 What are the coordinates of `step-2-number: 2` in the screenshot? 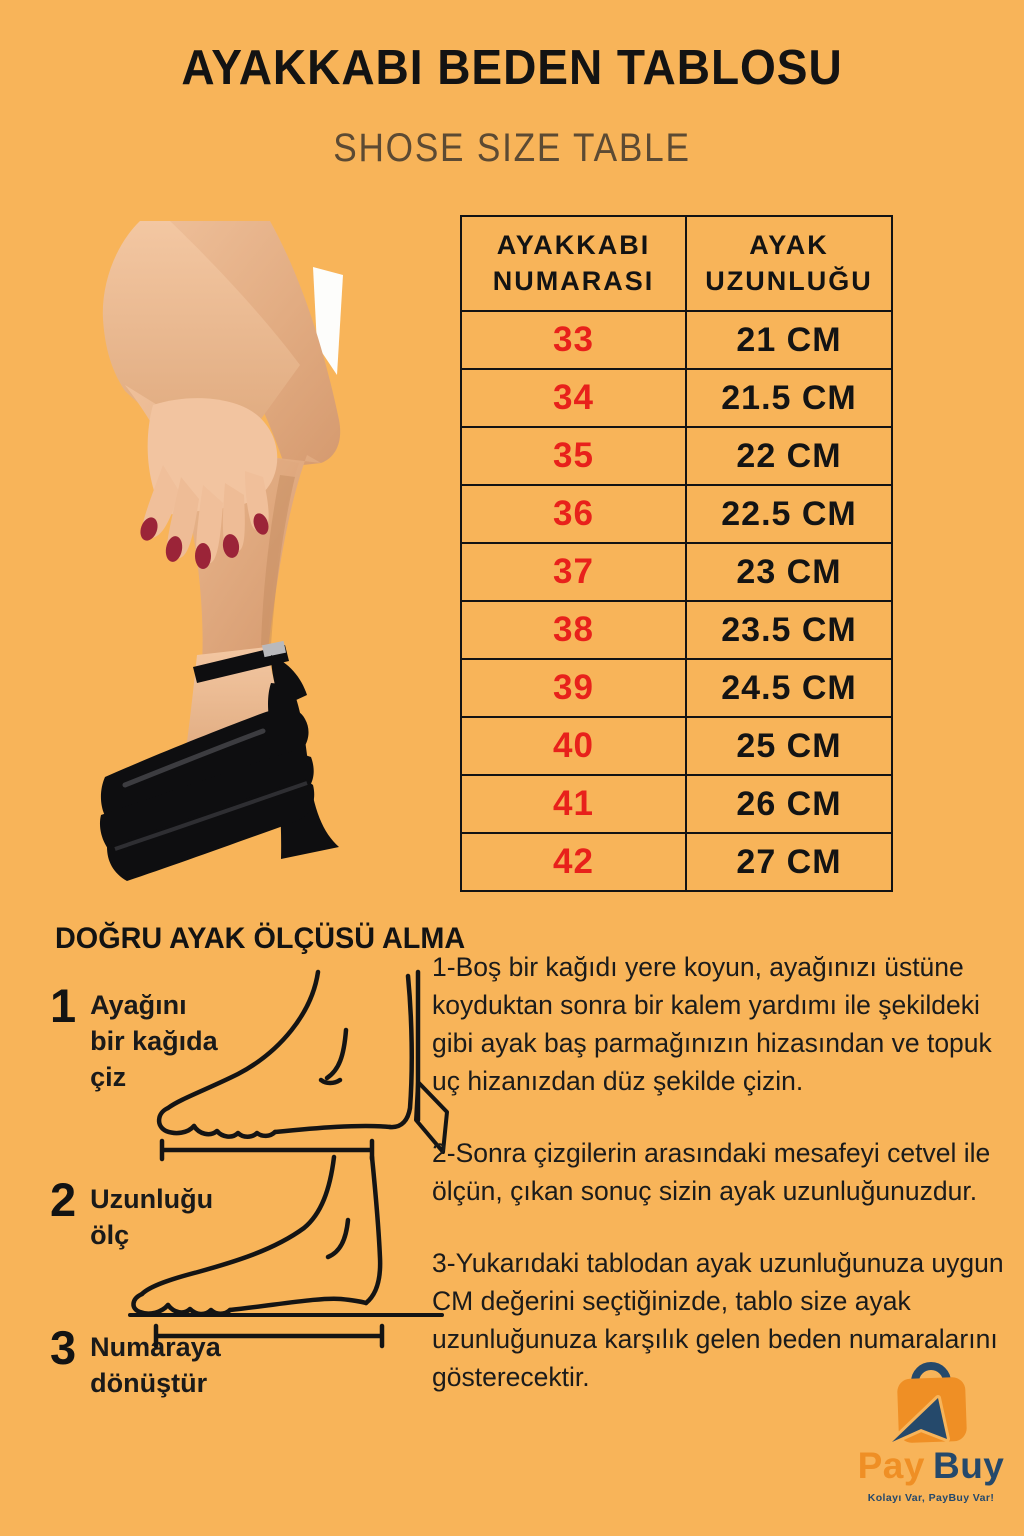 It's located at (63, 1199).